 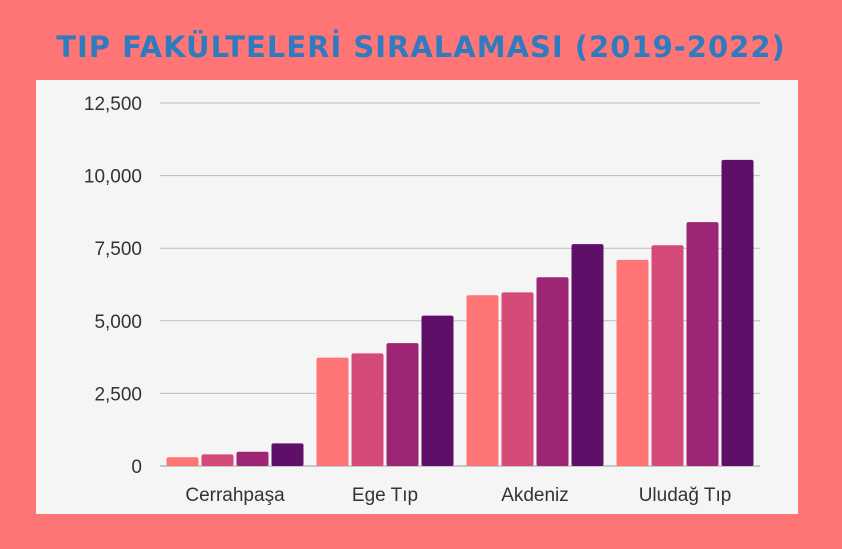 What do you see at coordinates (118, 394) in the screenshot?
I see `y-tick-label: 2,500` at bounding box center [118, 394].